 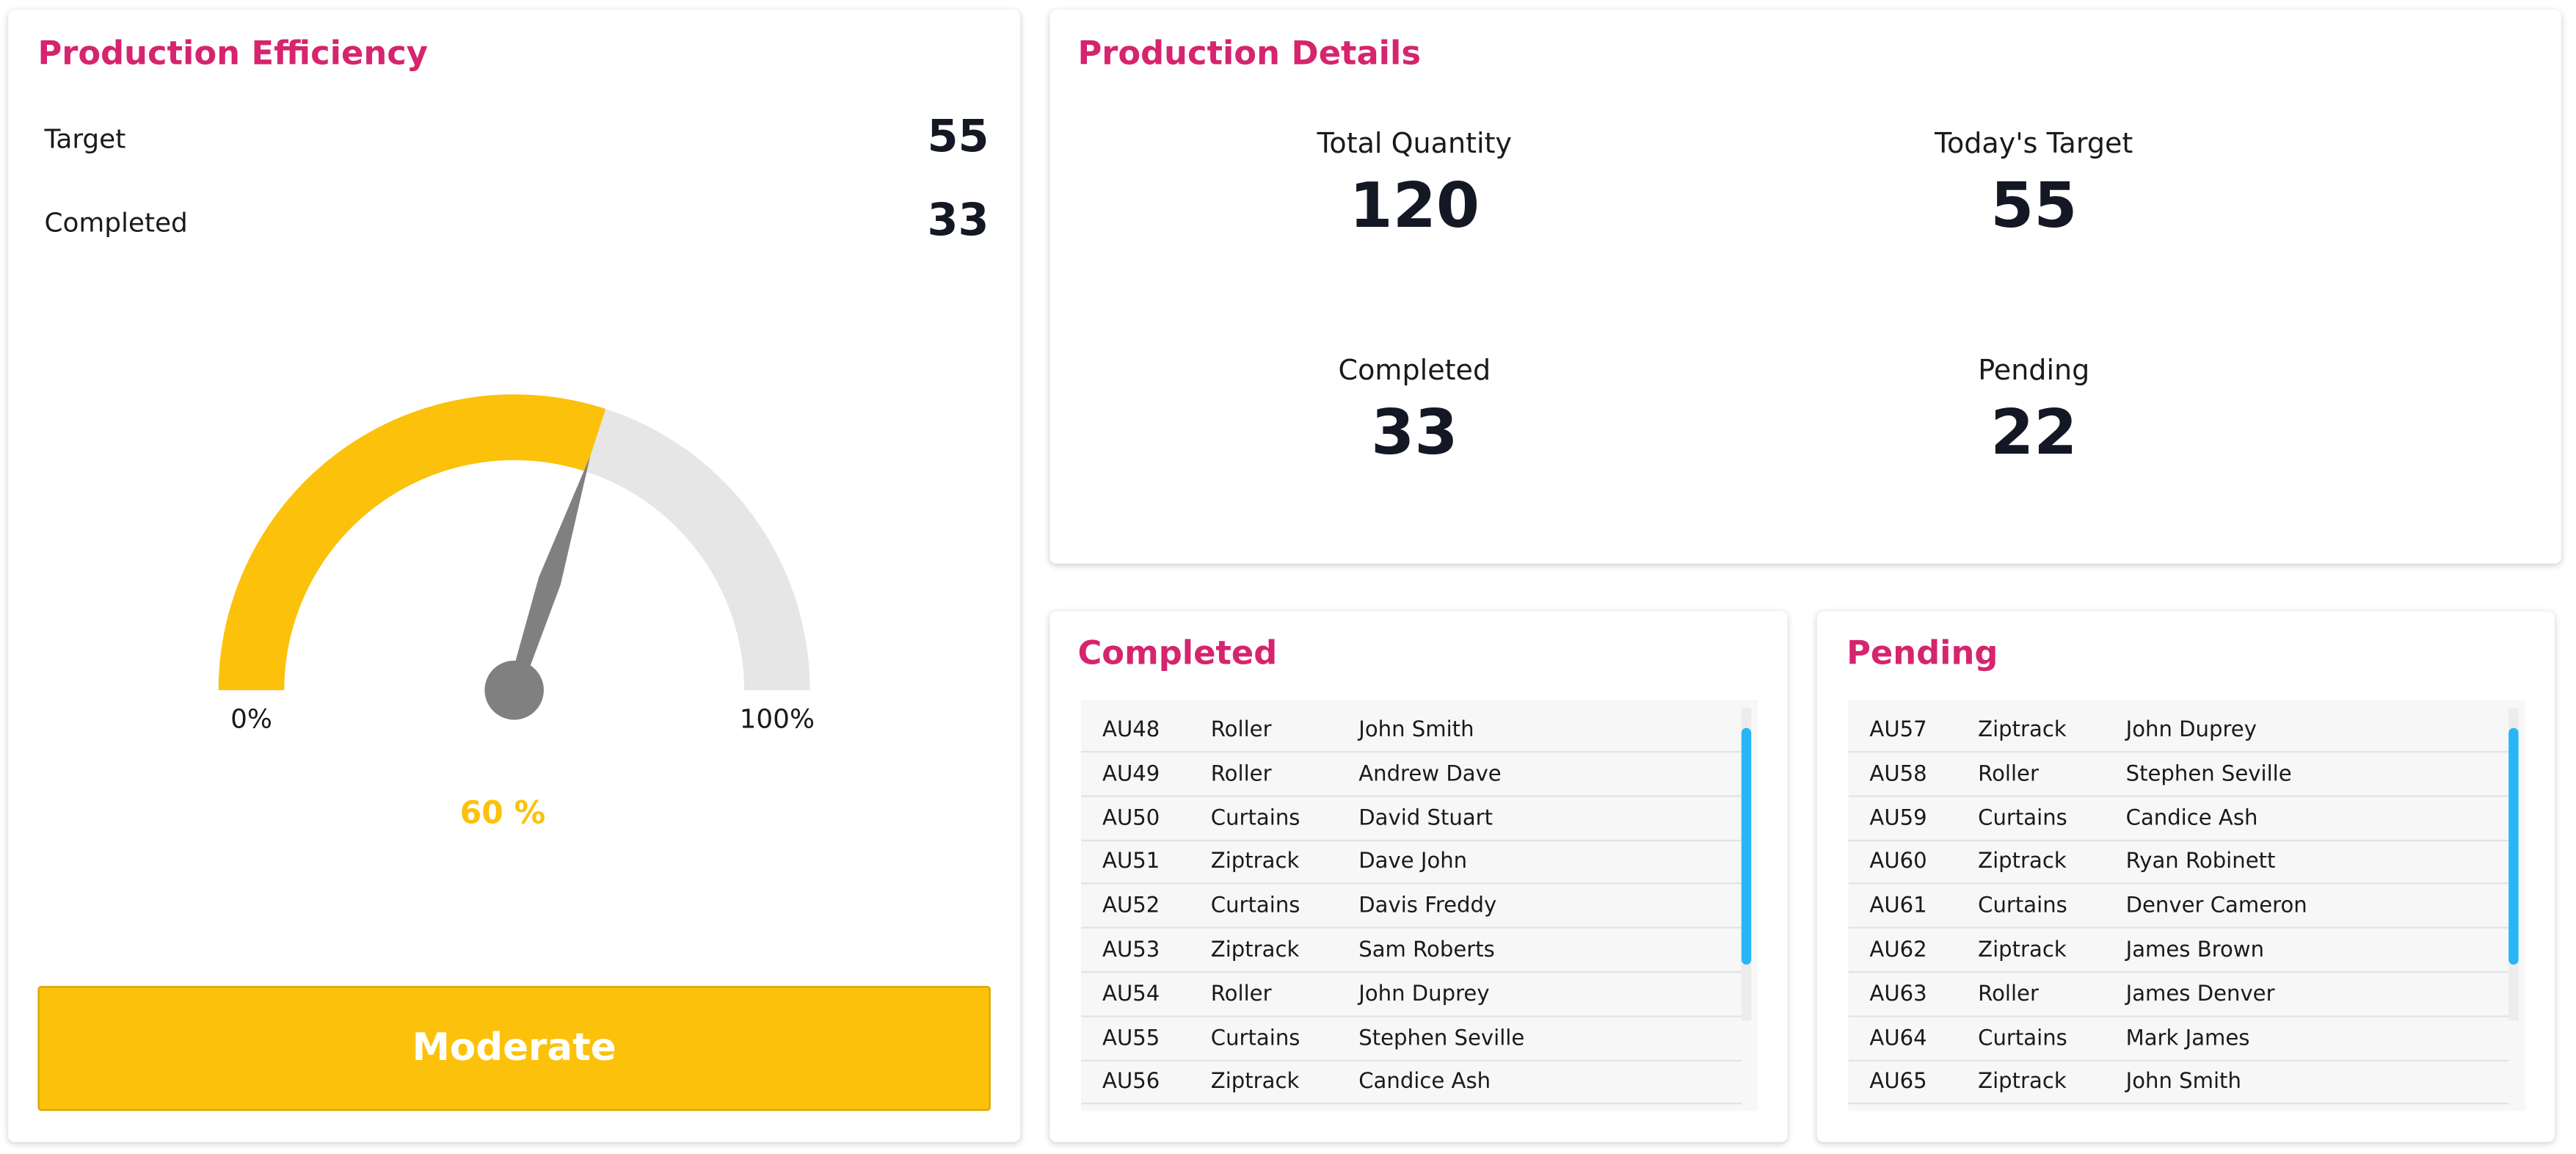 What do you see at coordinates (1177, 652) in the screenshot?
I see `card-title: Completed` at bounding box center [1177, 652].